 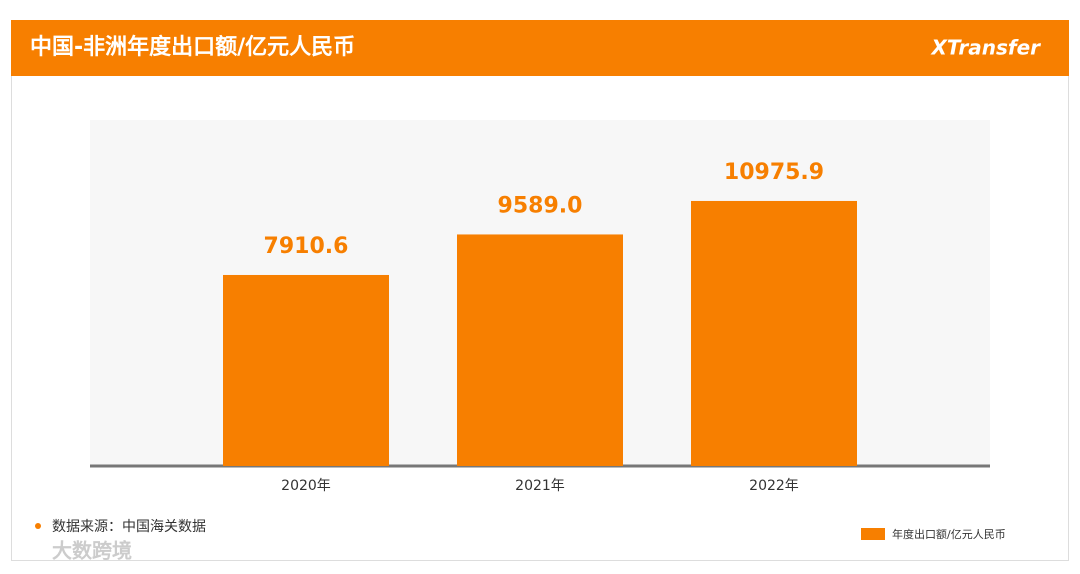 What do you see at coordinates (129, 527) in the screenshot?
I see `source-note: 数据来源：中国海关数据` at bounding box center [129, 527].